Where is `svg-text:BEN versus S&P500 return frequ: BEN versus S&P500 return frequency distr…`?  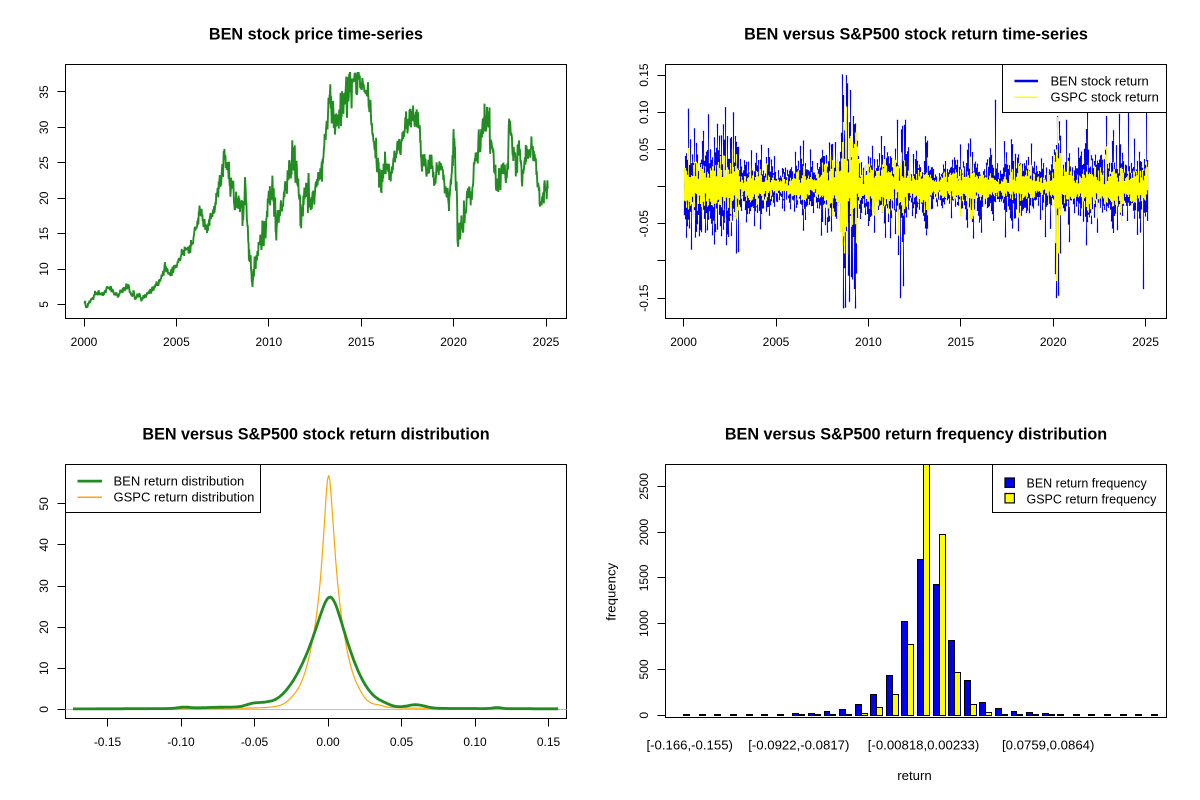 svg-text:BEN versus S&P500 return frequ: BEN versus S&P500 return frequency distr… is located at coordinates (916, 435).